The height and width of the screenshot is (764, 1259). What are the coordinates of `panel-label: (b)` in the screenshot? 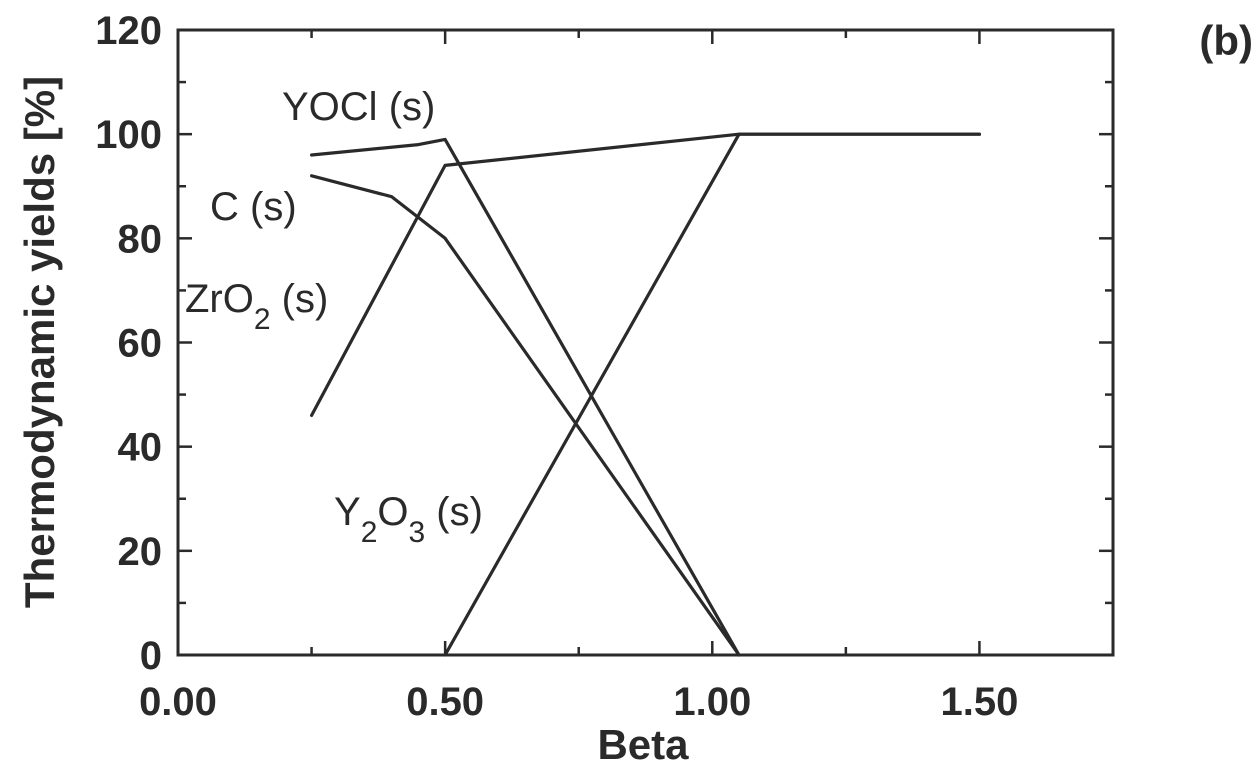 It's located at (1226, 40).